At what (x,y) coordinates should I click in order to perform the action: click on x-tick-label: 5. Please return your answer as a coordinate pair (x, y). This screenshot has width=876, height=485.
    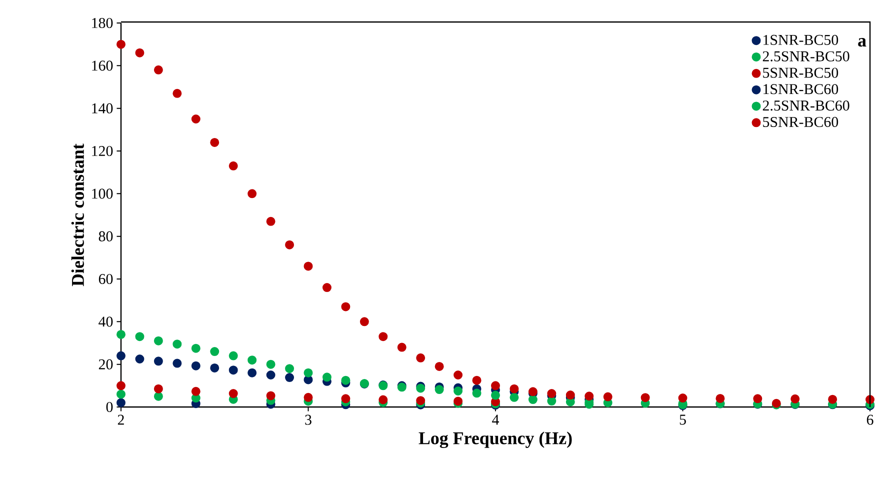
    Looking at the image, I should click on (683, 419).